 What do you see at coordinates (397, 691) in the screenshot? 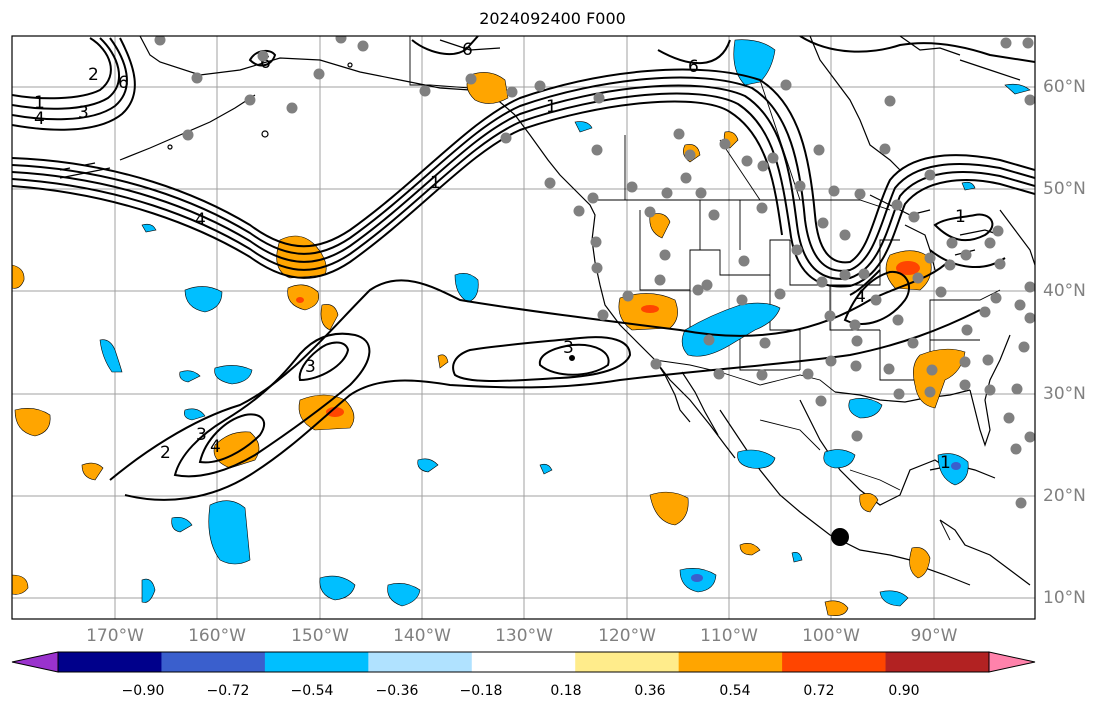
I see `colorbar-tick-label: −0.36` at bounding box center [397, 691].